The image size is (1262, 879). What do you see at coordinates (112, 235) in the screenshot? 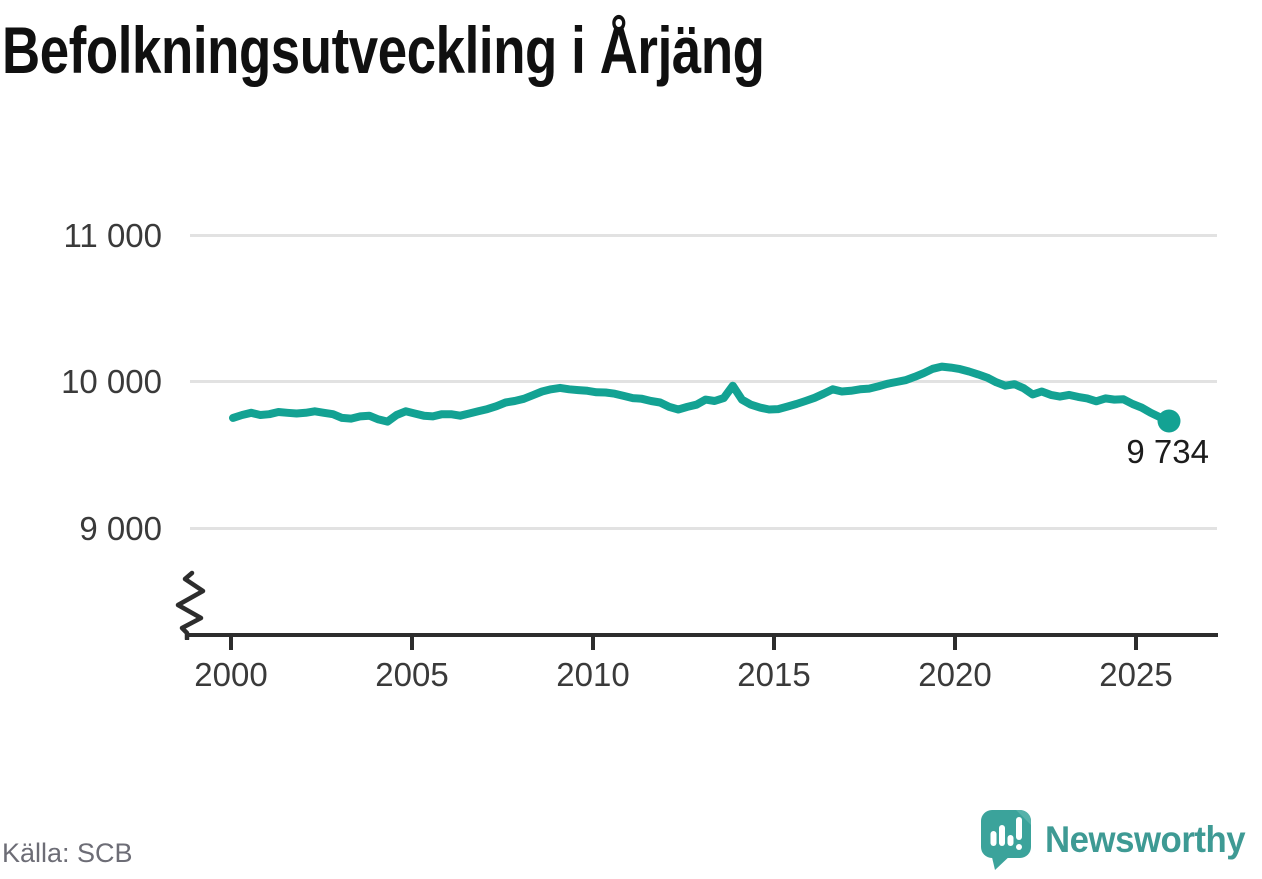
I see `y-axis-tick-label: 11 000` at bounding box center [112, 235].